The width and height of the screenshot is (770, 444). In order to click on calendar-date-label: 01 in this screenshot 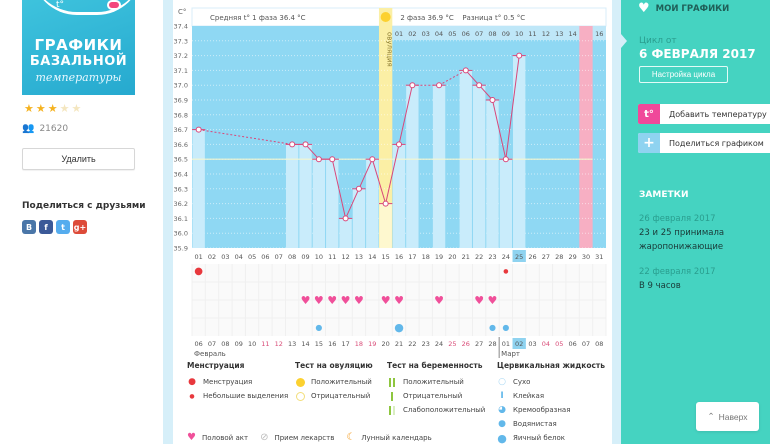, I will do `click(506, 344)`.